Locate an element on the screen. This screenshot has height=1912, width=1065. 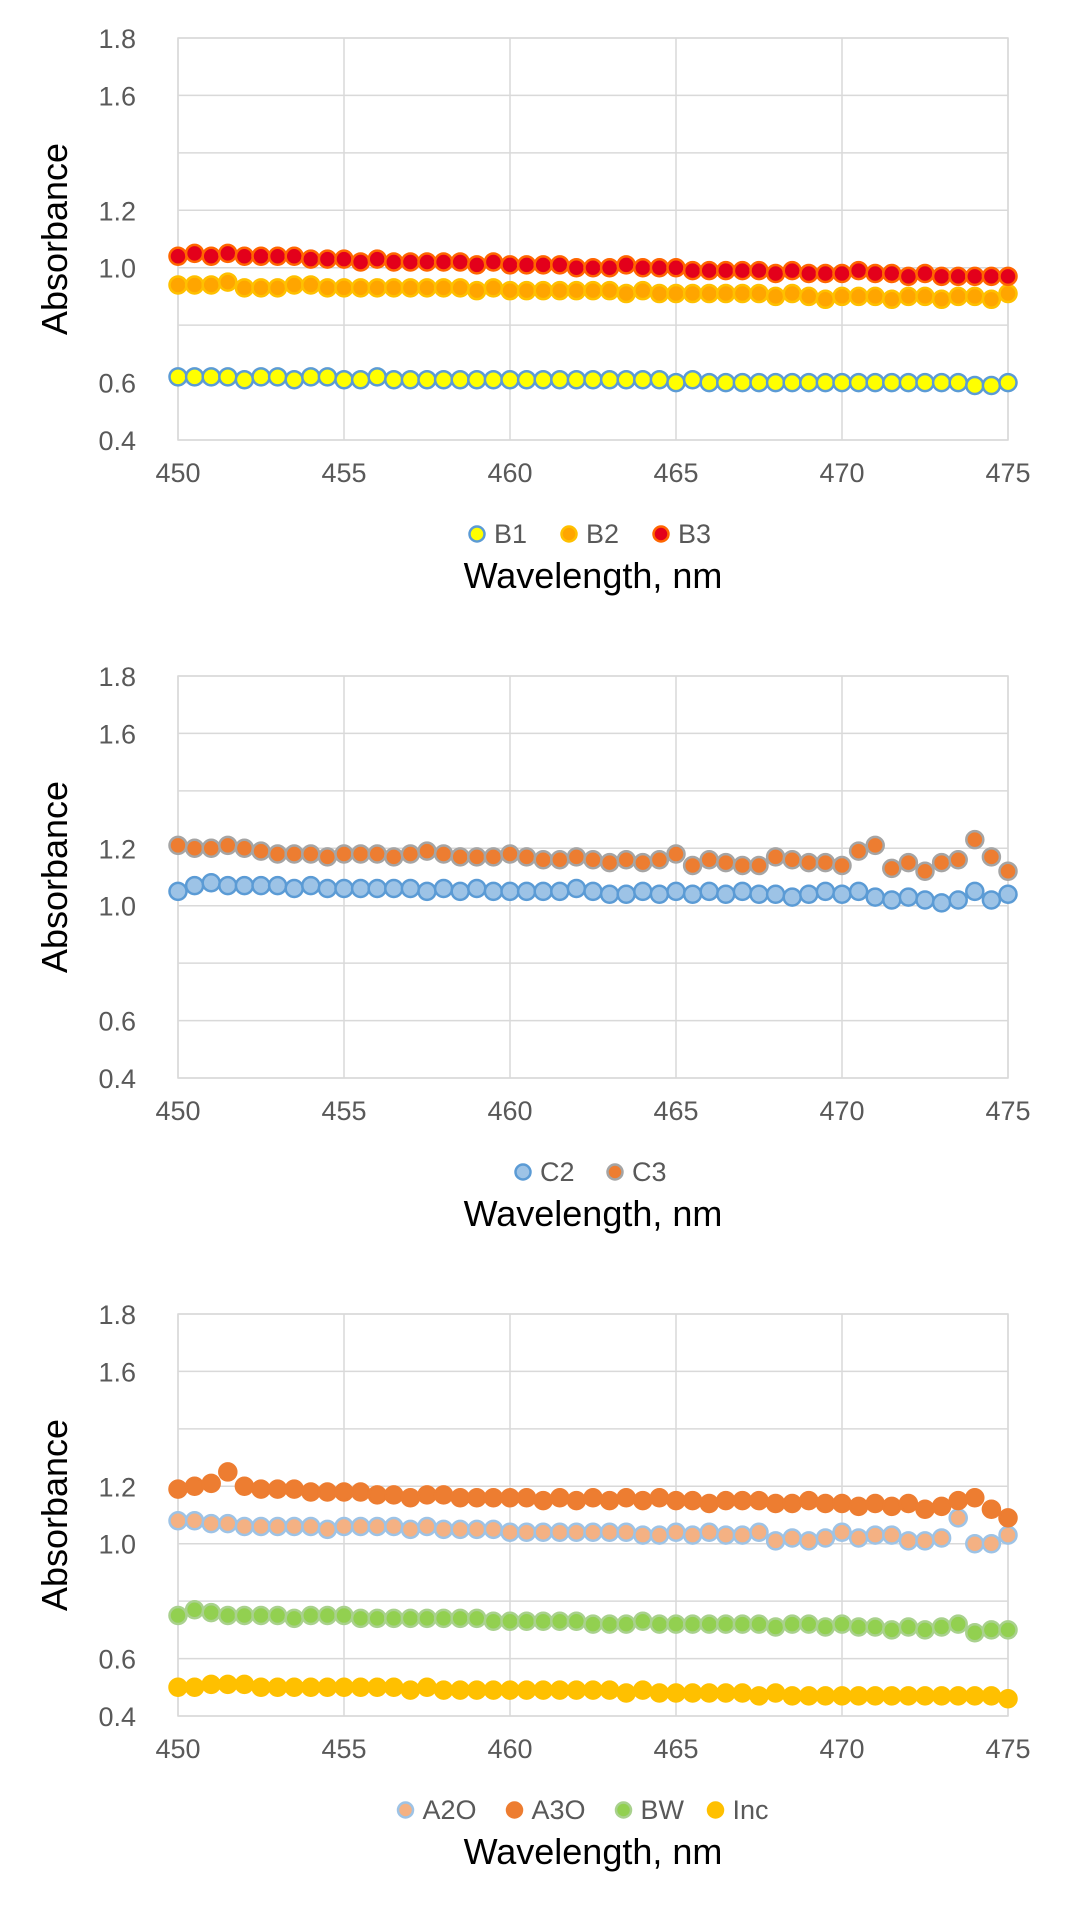
legend-label-a2o: A2O is located at coordinates (450, 1810).